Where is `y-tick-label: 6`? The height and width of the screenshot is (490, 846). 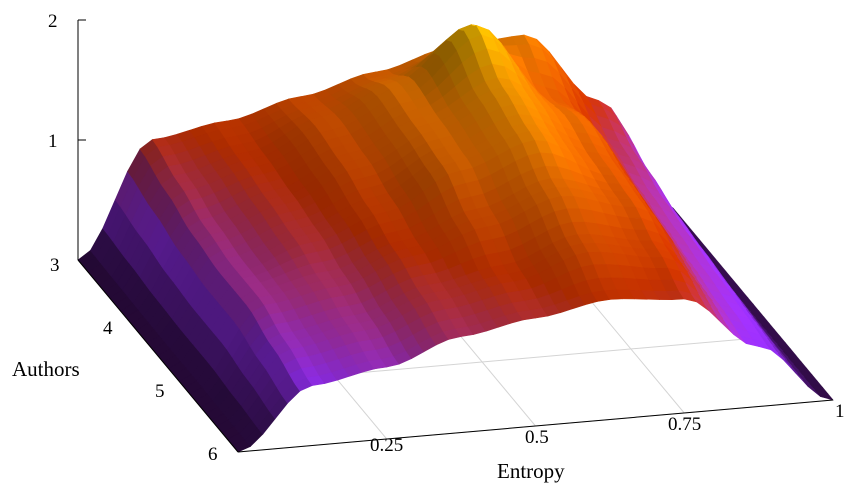
y-tick-label: 6 is located at coordinates (213, 454).